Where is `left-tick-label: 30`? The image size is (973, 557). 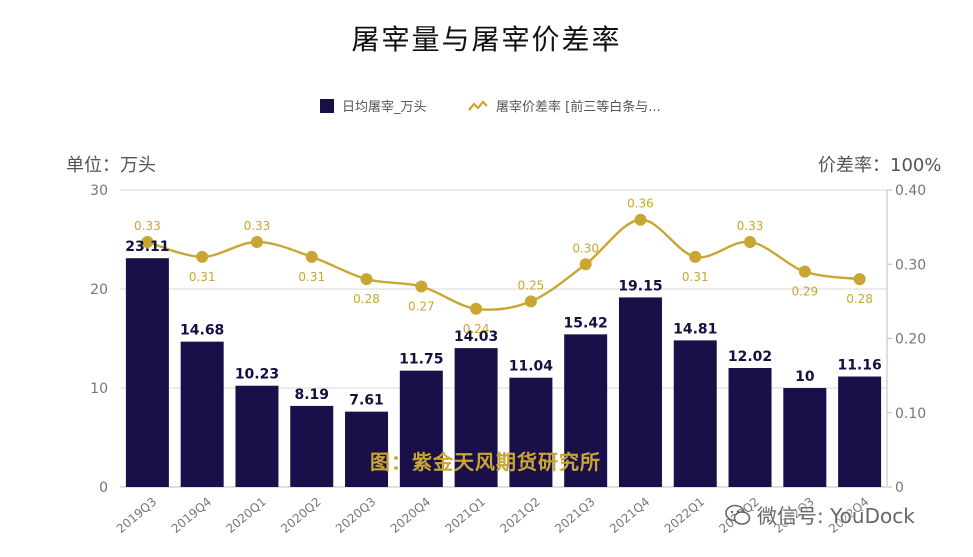
left-tick-label: 30 is located at coordinates (99, 191).